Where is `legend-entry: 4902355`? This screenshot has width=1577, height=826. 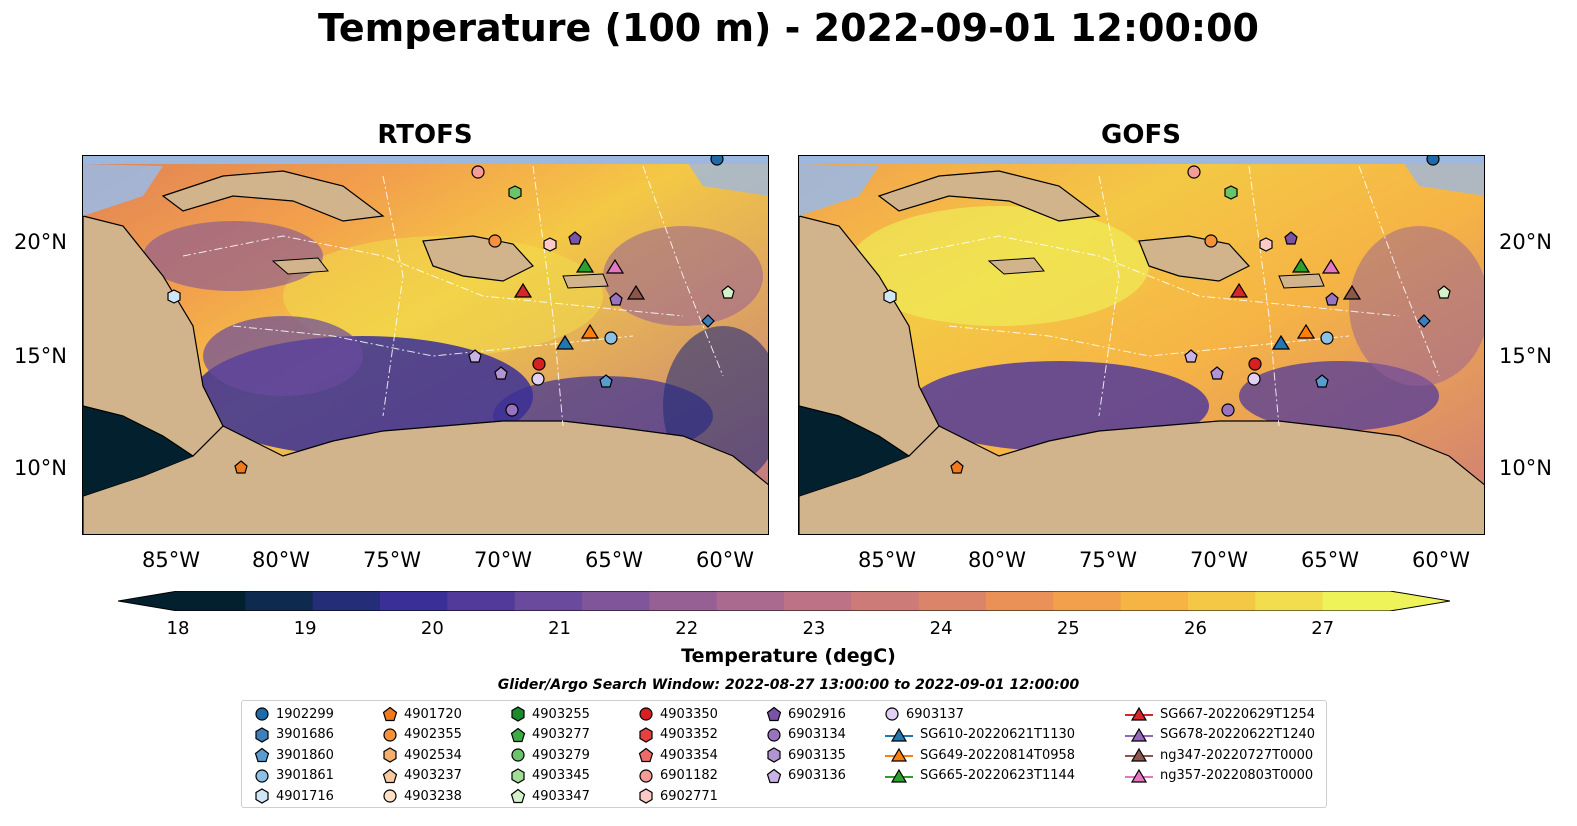
legend-entry: 4902355 is located at coordinates (422, 735).